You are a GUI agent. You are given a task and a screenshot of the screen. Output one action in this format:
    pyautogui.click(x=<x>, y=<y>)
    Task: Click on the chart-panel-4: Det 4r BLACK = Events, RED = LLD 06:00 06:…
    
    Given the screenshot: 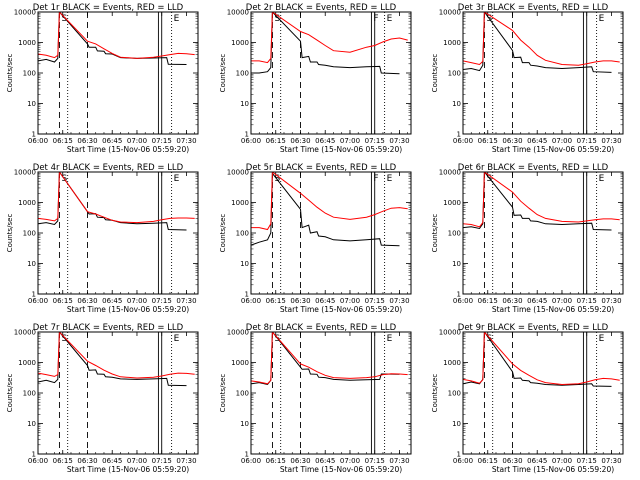 What is the action you would take?
    pyautogui.click(x=102, y=238)
    